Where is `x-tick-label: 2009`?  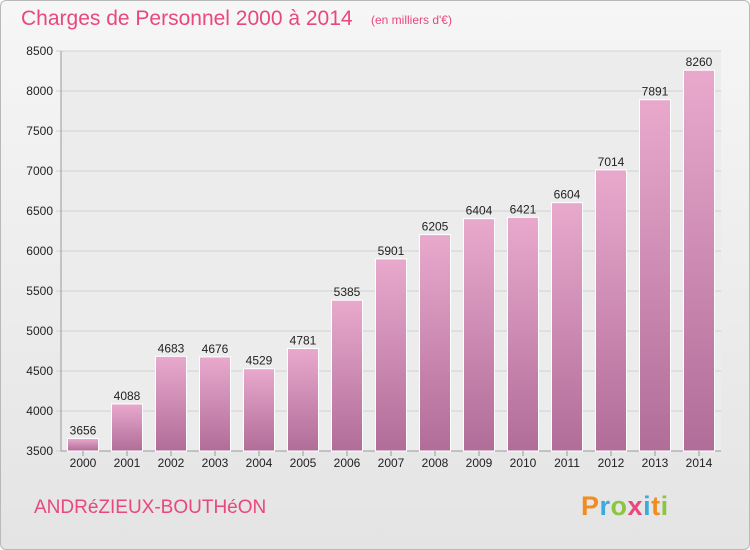 x-tick-label: 2009 is located at coordinates (479, 463).